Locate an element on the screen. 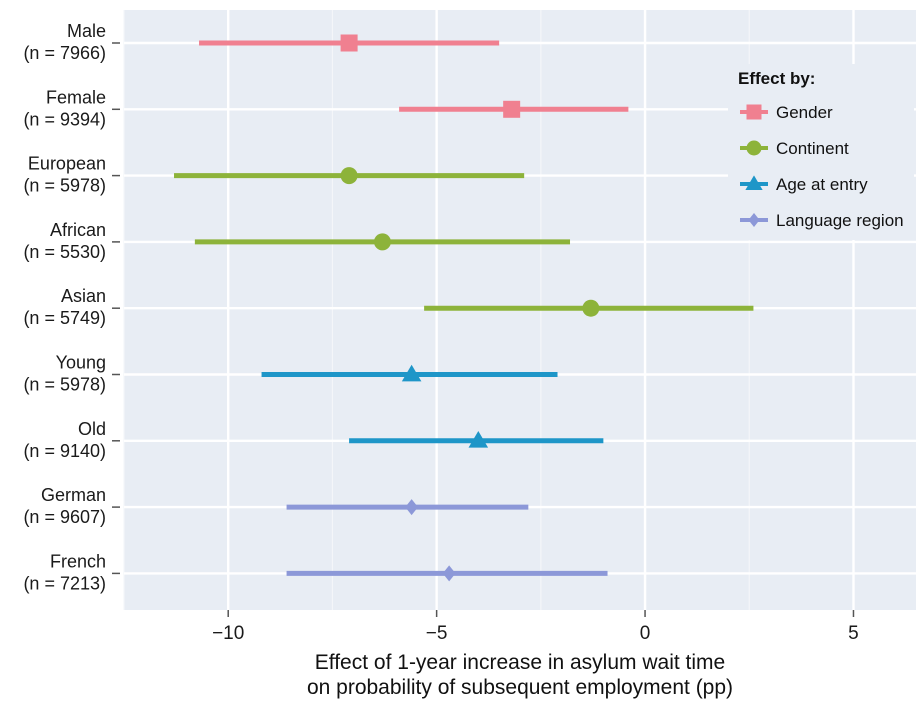 This screenshot has width=919, height=704. category-label: Asian is located at coordinates (83, 296).